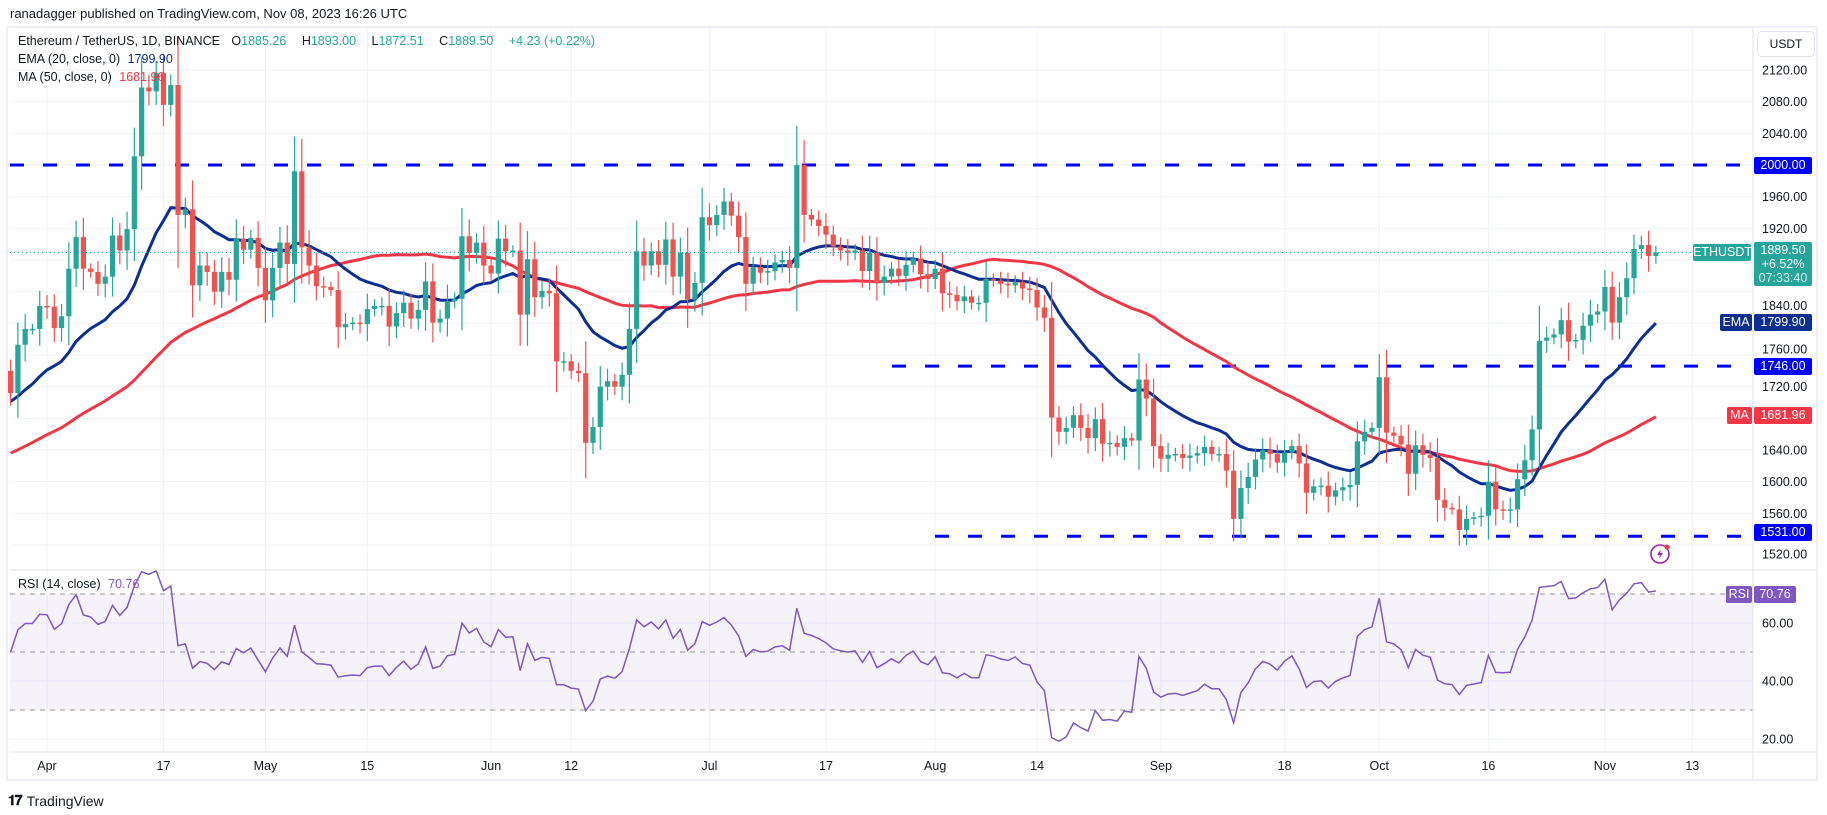 The height and width of the screenshot is (815, 1827). Describe the element at coordinates (1783, 264) in the screenshot. I see `price-tag: 1889.50 +6.52% 07:33:40` at that location.